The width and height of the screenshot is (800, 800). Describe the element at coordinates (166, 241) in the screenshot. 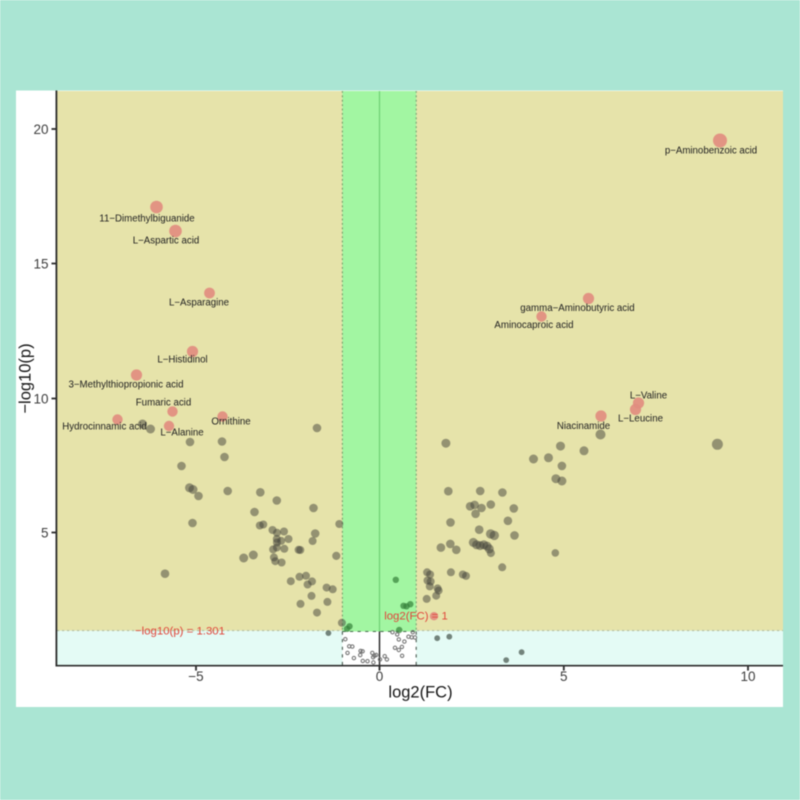

I see `svg-text: L−Aspartic acid` at that location.